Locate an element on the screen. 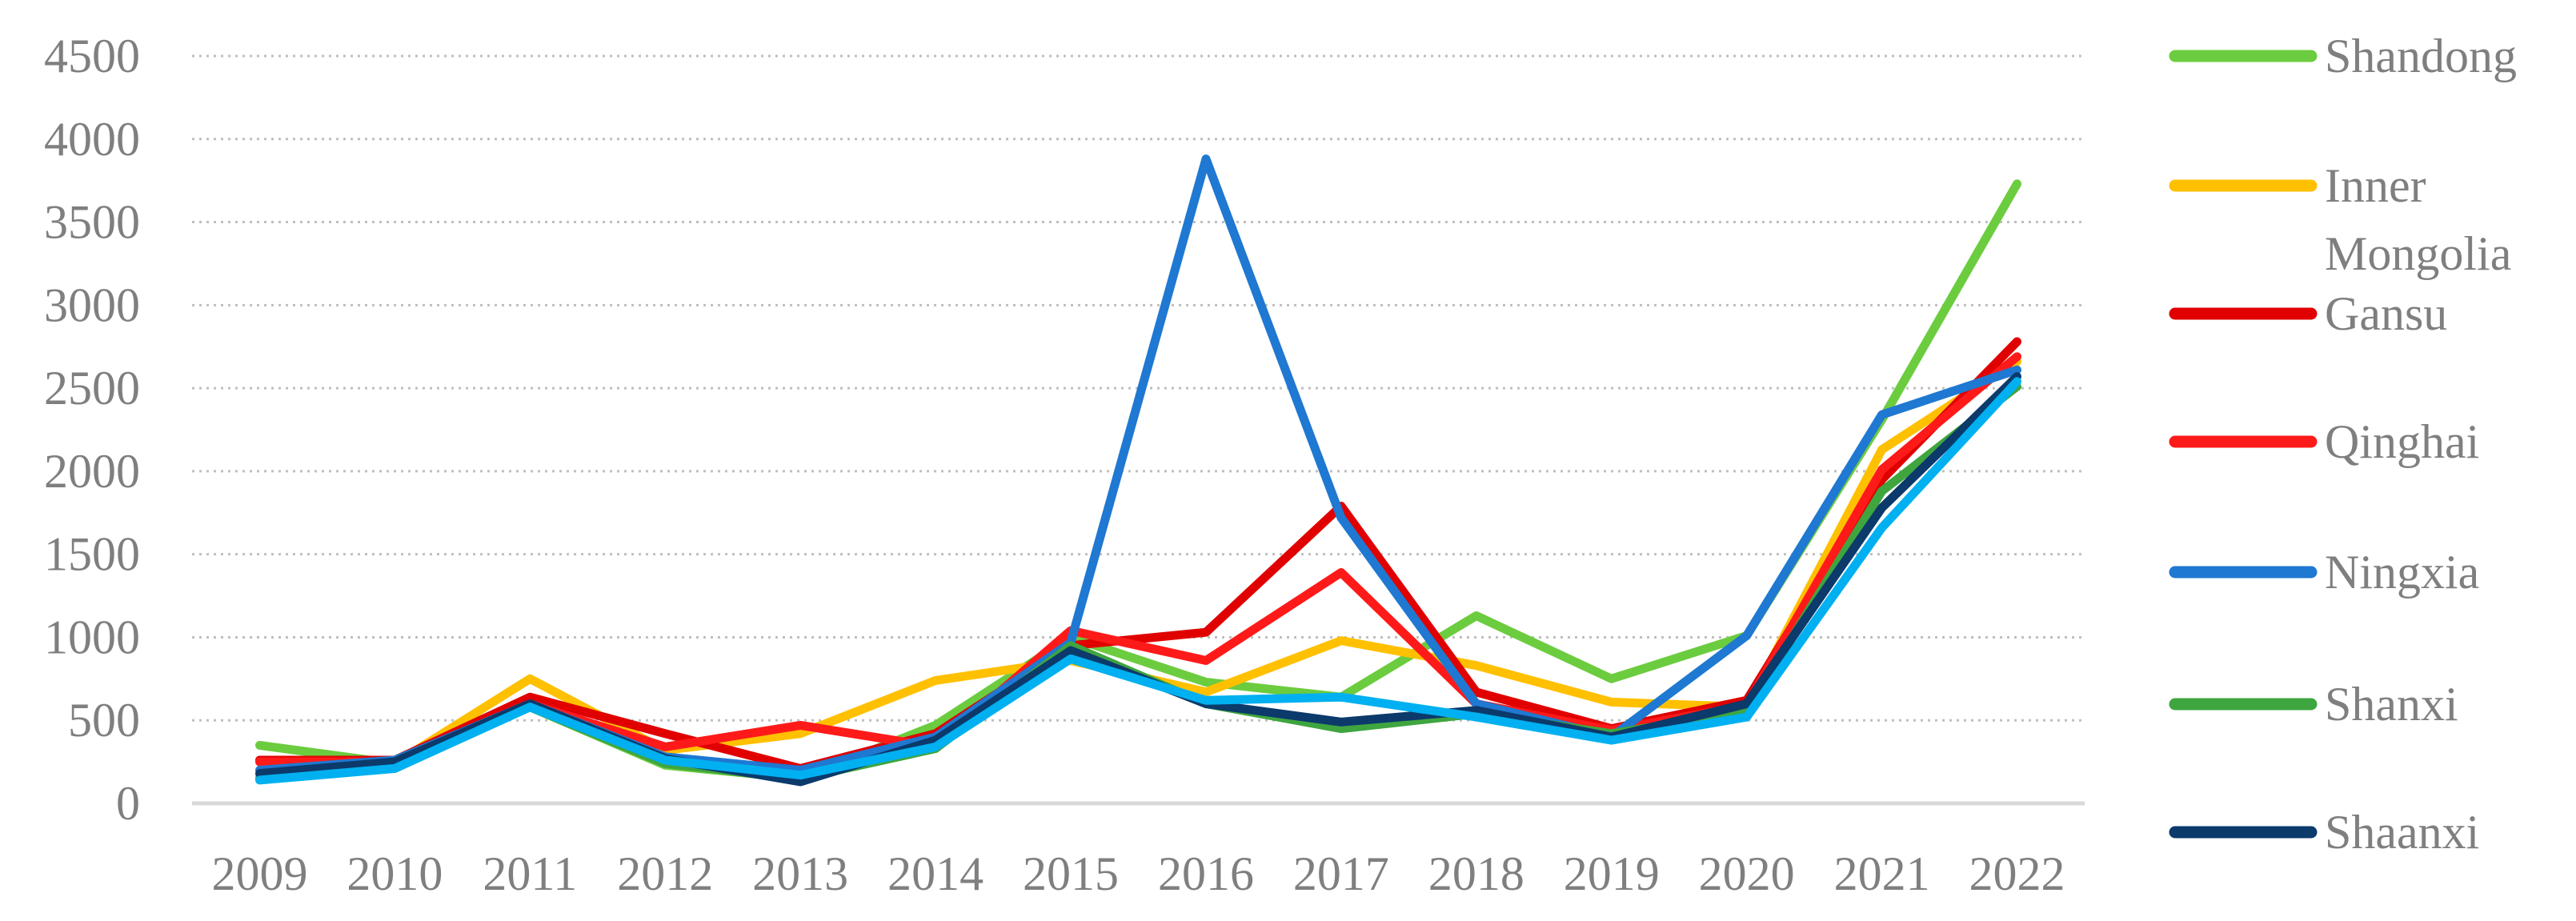 The image size is (2576, 921). y-tick-label: 4000 is located at coordinates (92, 139).